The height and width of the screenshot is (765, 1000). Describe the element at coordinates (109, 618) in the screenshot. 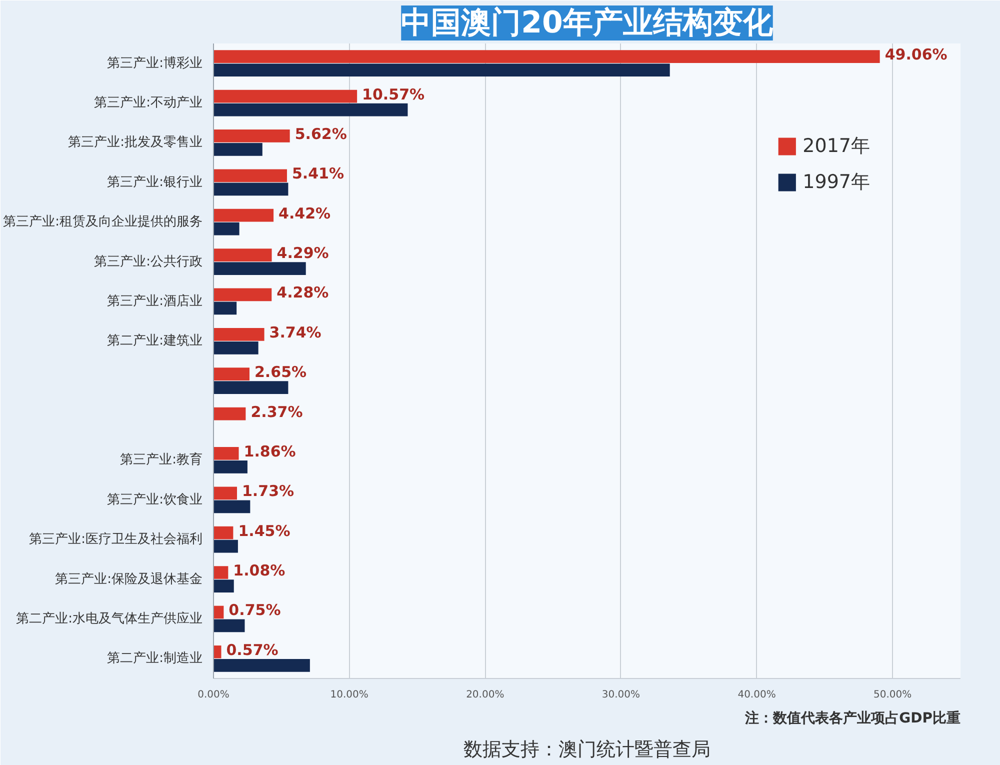

I see `y-tick-label: 第二产业:水电及气体生产供应业` at that location.